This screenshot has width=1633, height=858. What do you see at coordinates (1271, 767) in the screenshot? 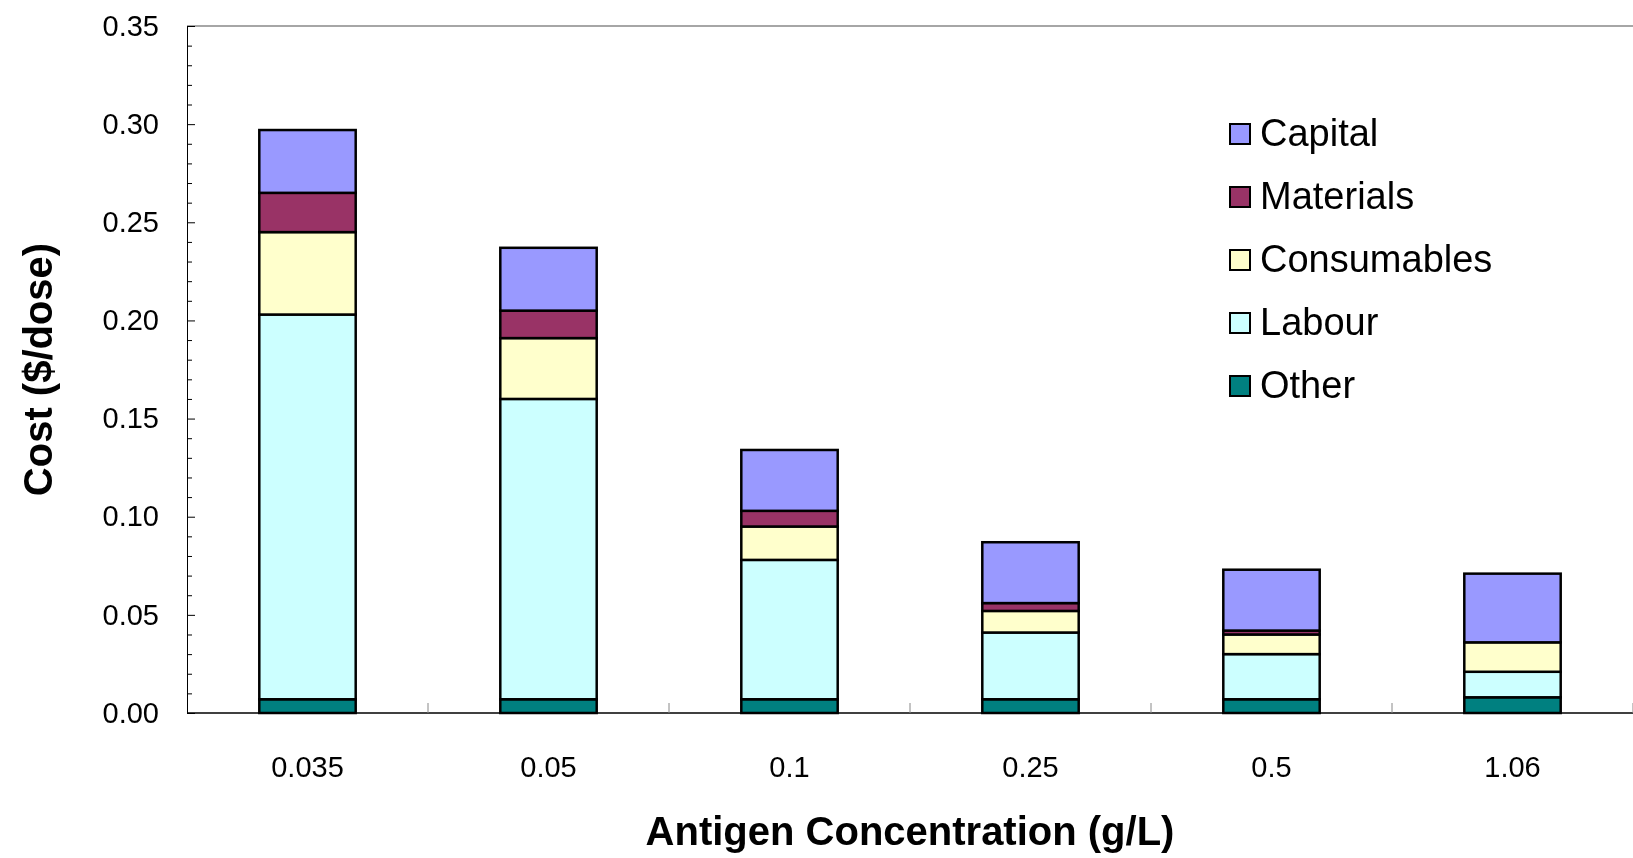
I see `x-tick-label: 0.5` at bounding box center [1271, 767].